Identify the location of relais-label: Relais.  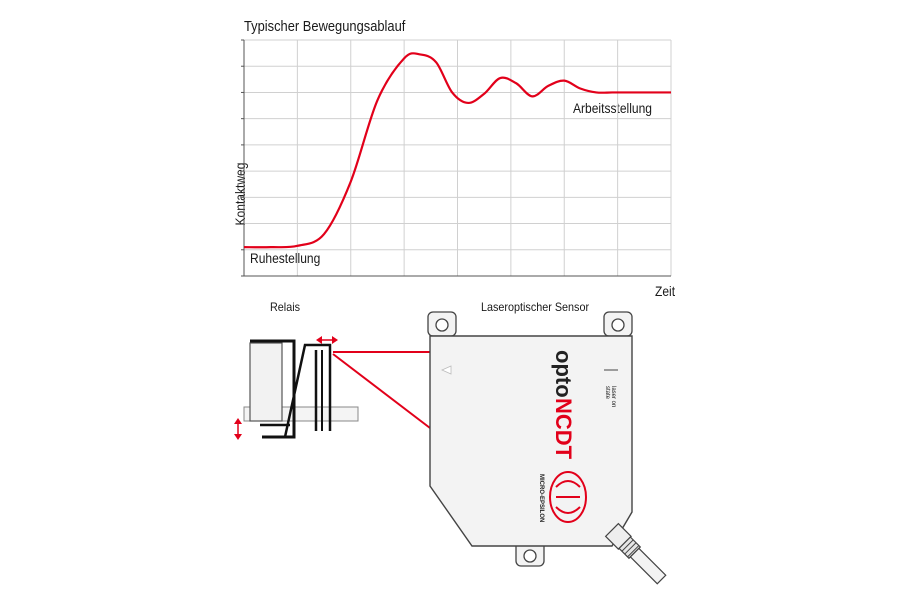
(285, 307).